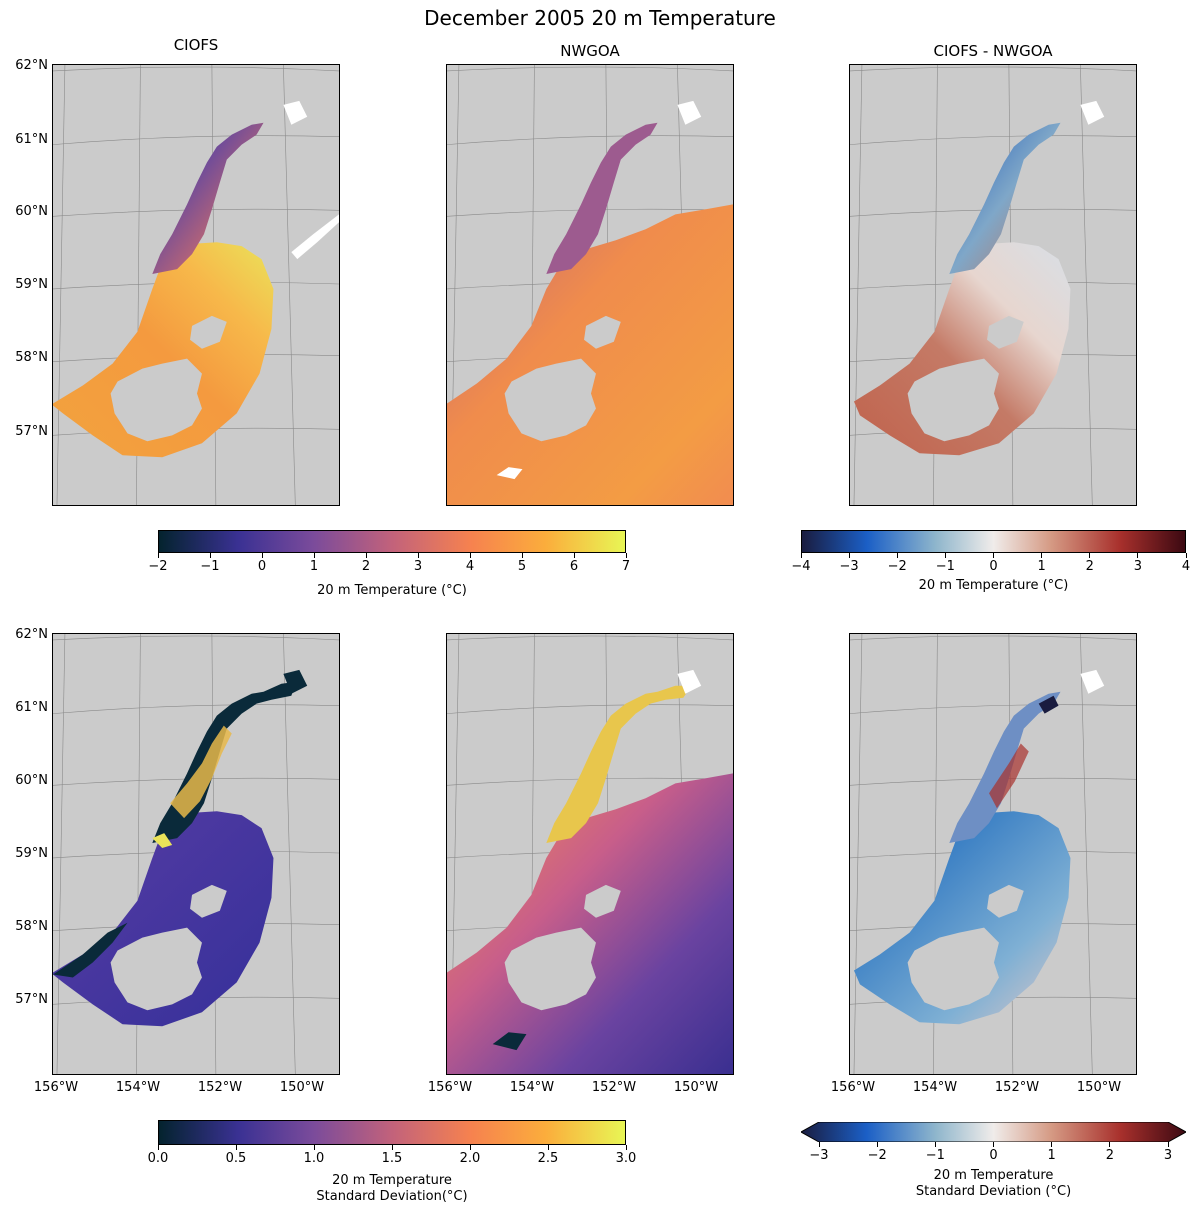  What do you see at coordinates (877, 1155) in the screenshot?
I see `colorbar-std-diff-tick-label: −2` at bounding box center [877, 1155].